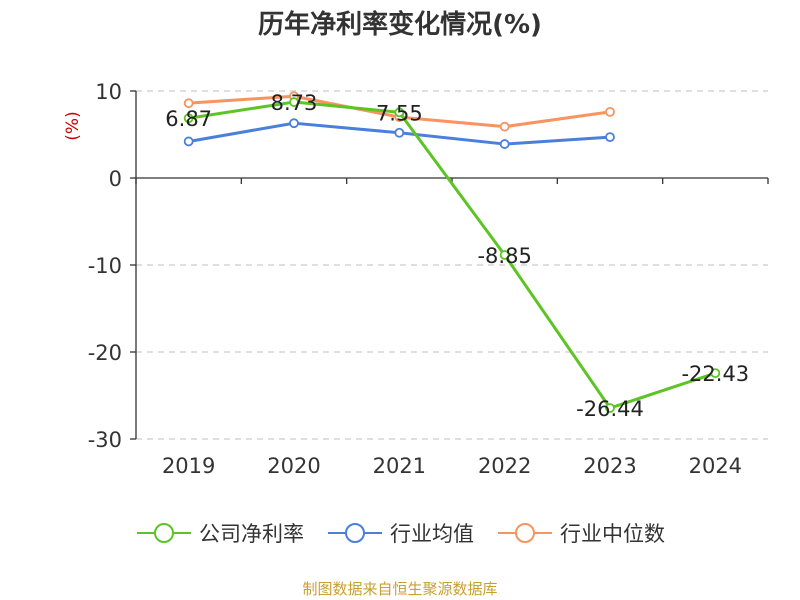  I want to click on y-axis-label: (%), so click(73, 125).